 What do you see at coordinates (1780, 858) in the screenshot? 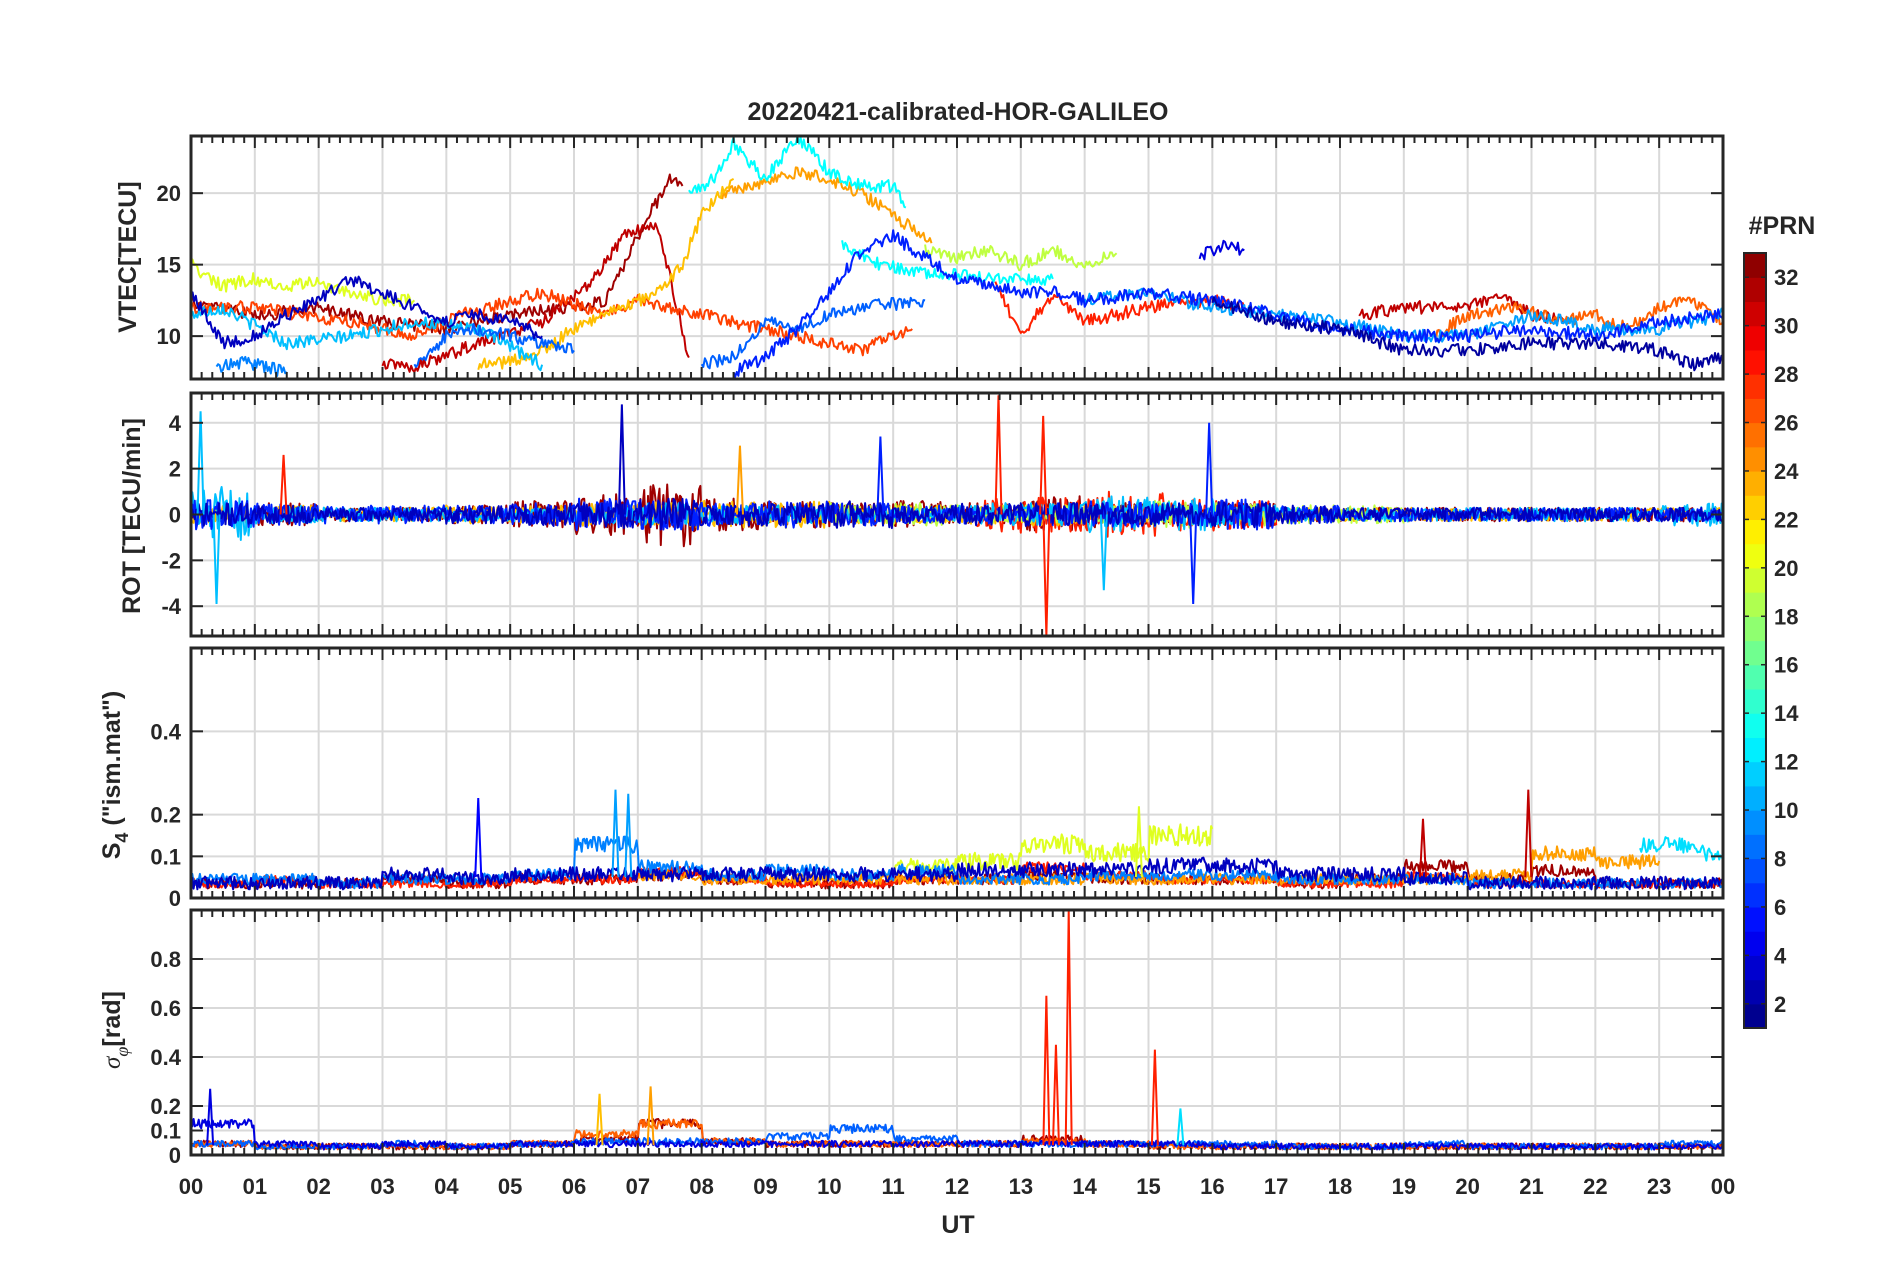
I see `colorbar-tick-label: 8` at bounding box center [1780, 858].